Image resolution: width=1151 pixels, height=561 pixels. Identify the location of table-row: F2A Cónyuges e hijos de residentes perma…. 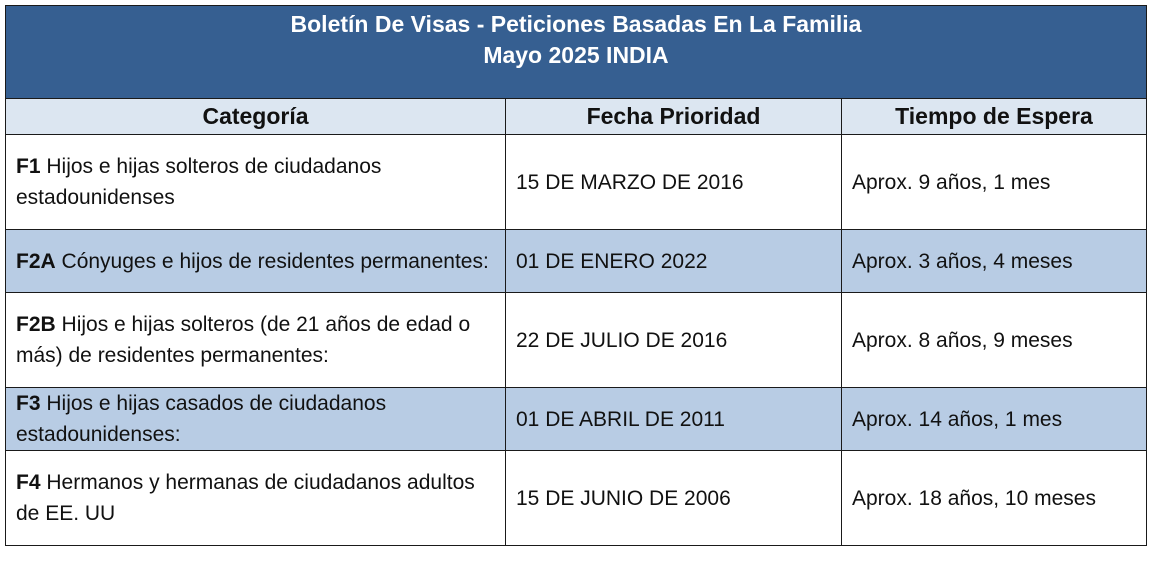
(576, 261).